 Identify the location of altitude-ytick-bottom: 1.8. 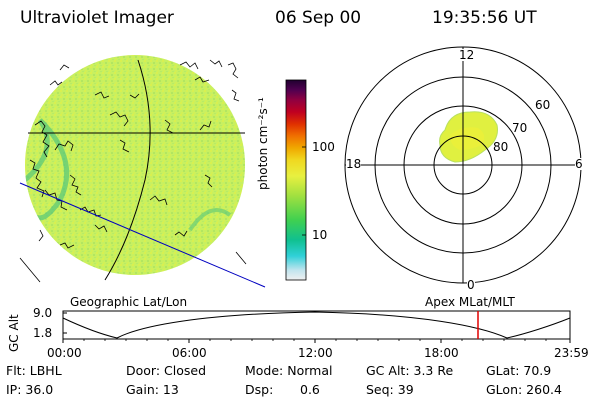
(43, 333).